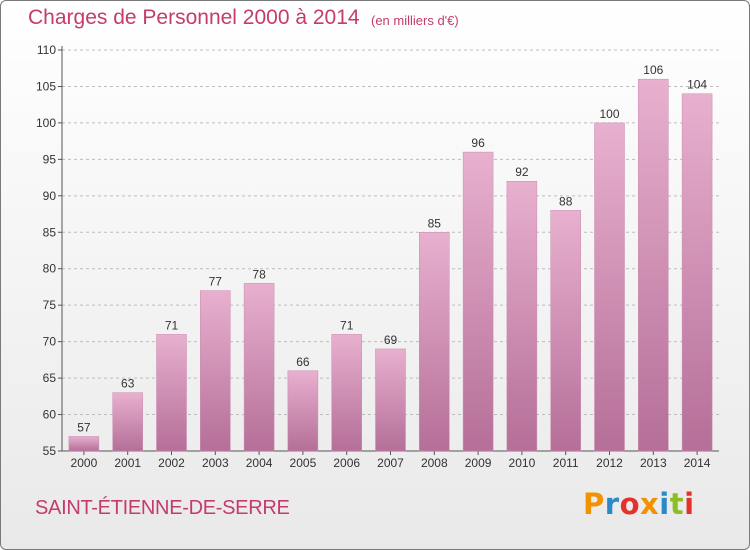  I want to click on bar-value-label: 104, so click(697, 85).